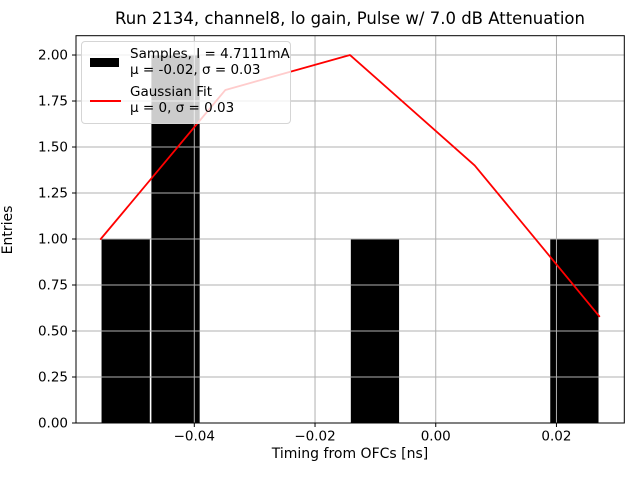 This screenshot has width=640, height=480. I want to click on y-tick-label: 1.75, so click(53, 102).